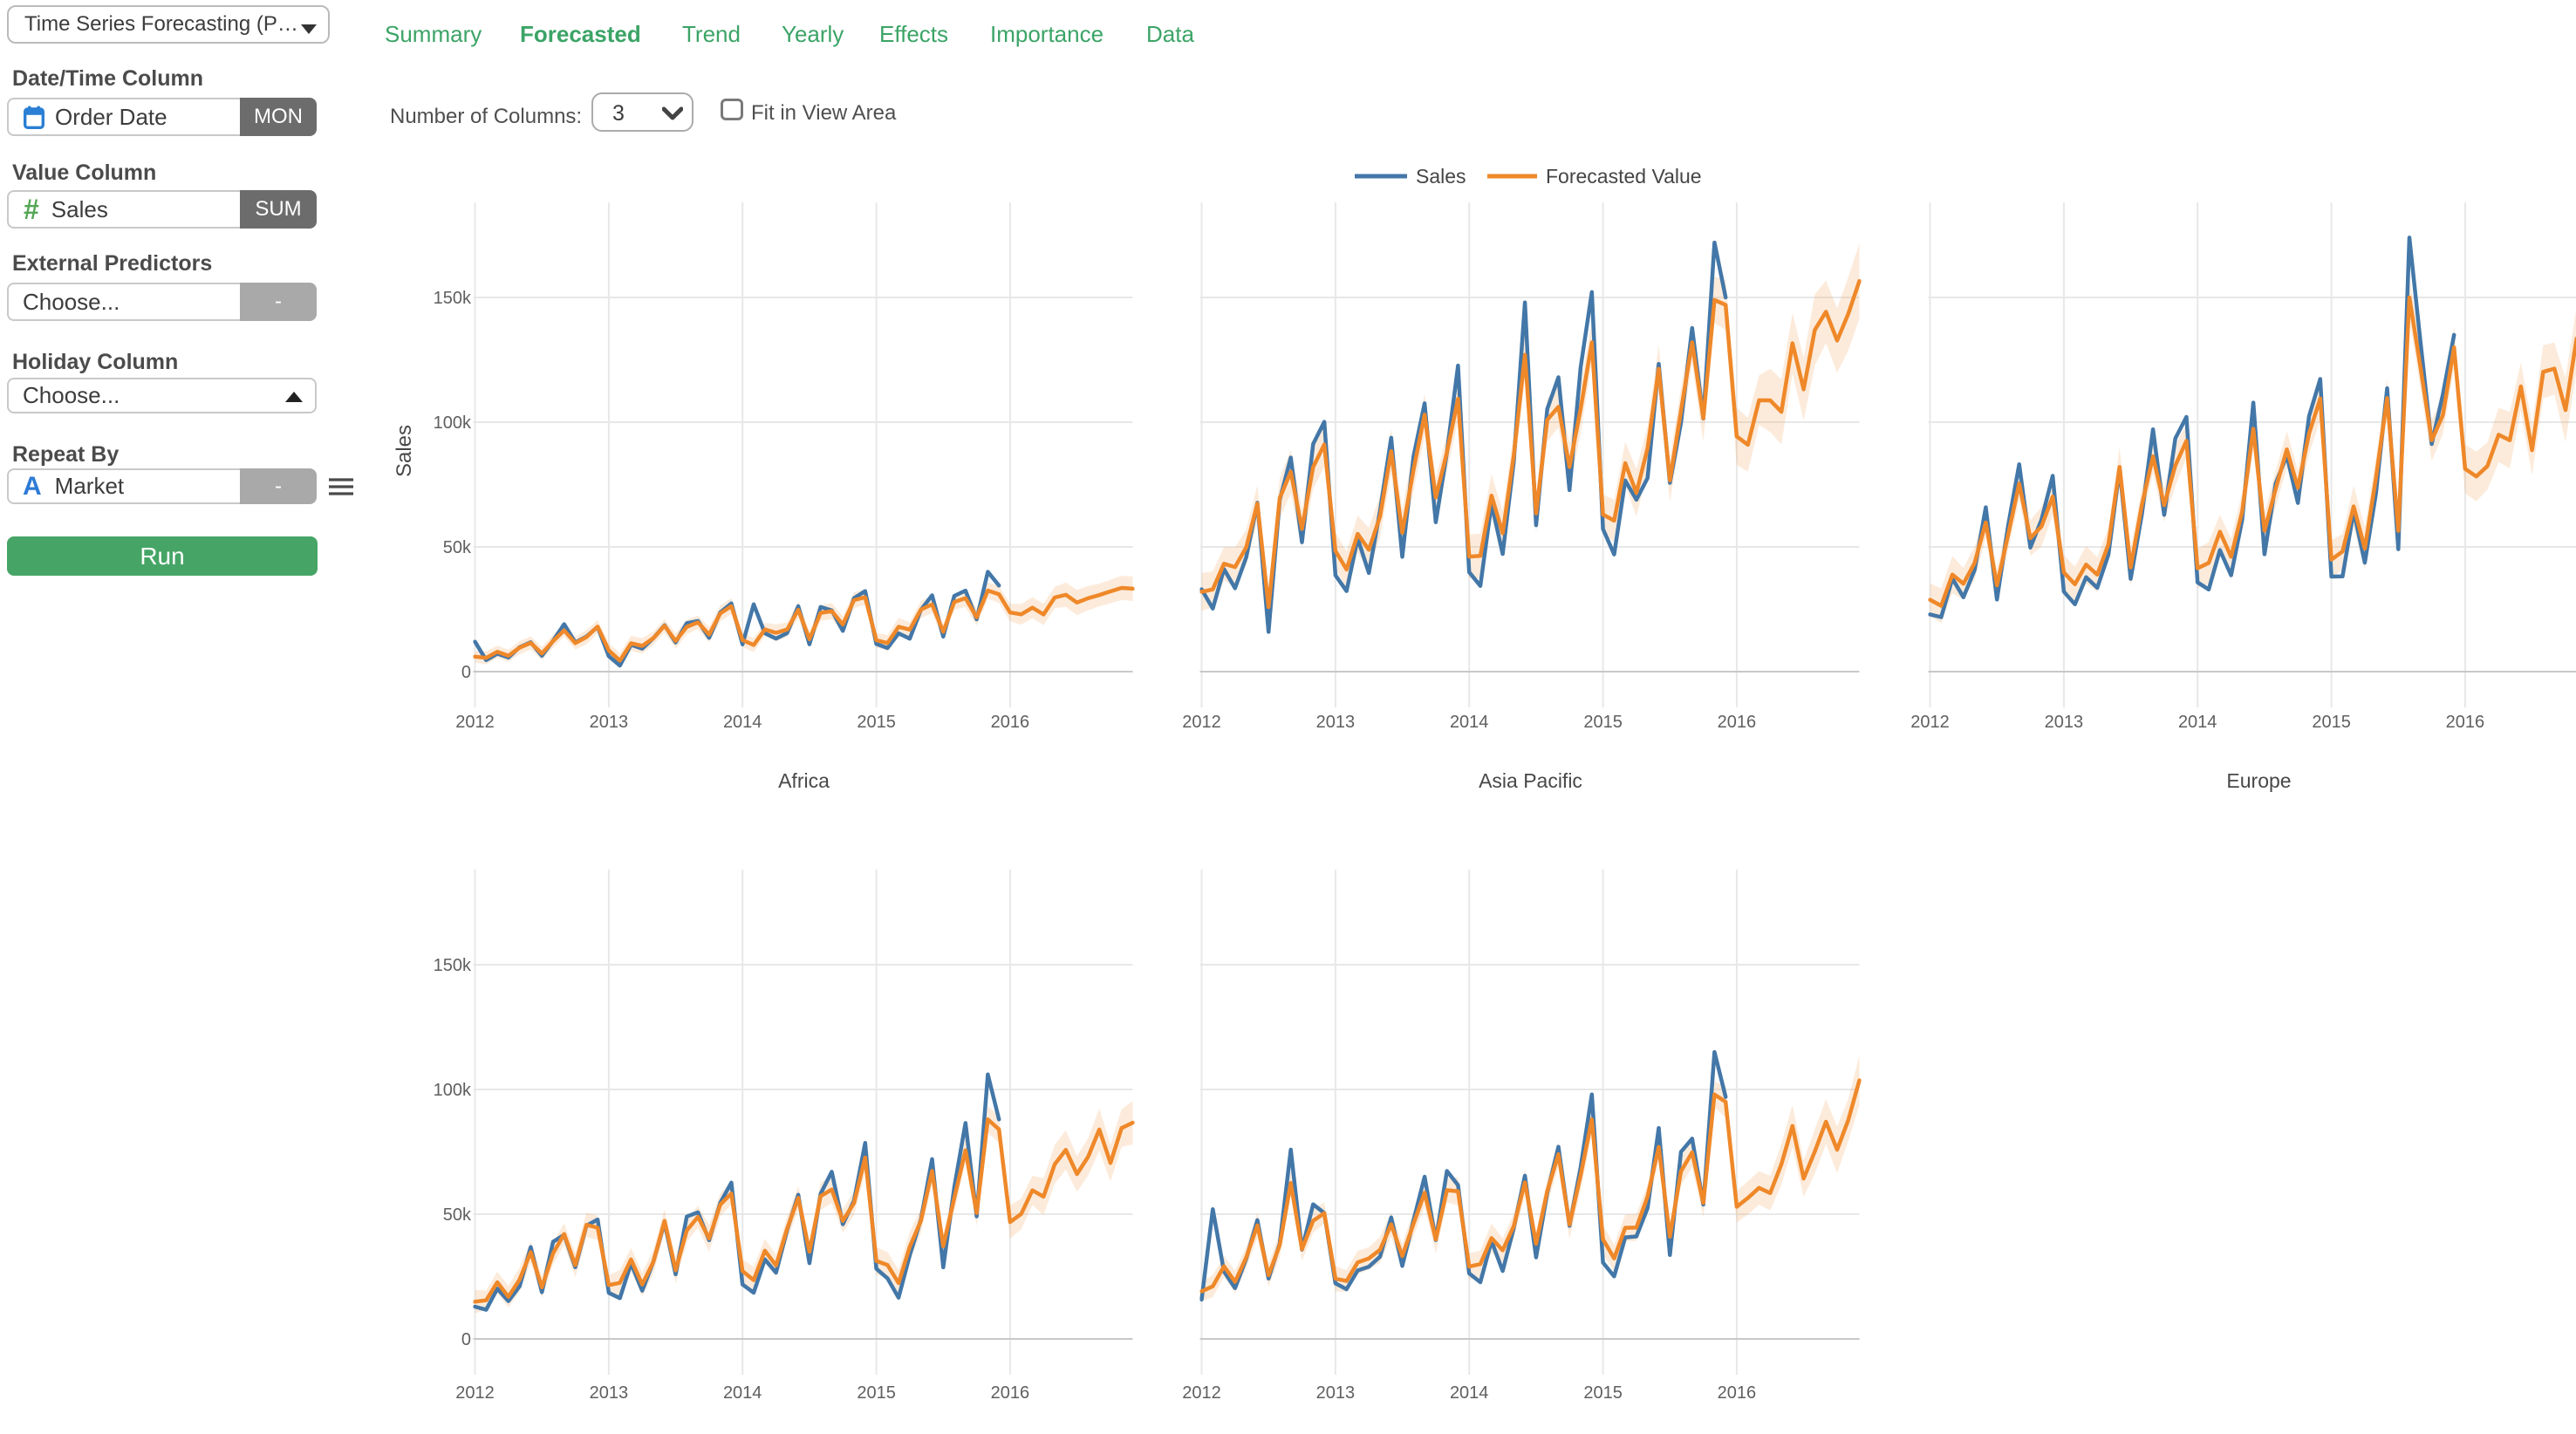 Image resolution: width=2576 pixels, height=1434 pixels. I want to click on svg-text: Forecasted Value, so click(1624, 176).